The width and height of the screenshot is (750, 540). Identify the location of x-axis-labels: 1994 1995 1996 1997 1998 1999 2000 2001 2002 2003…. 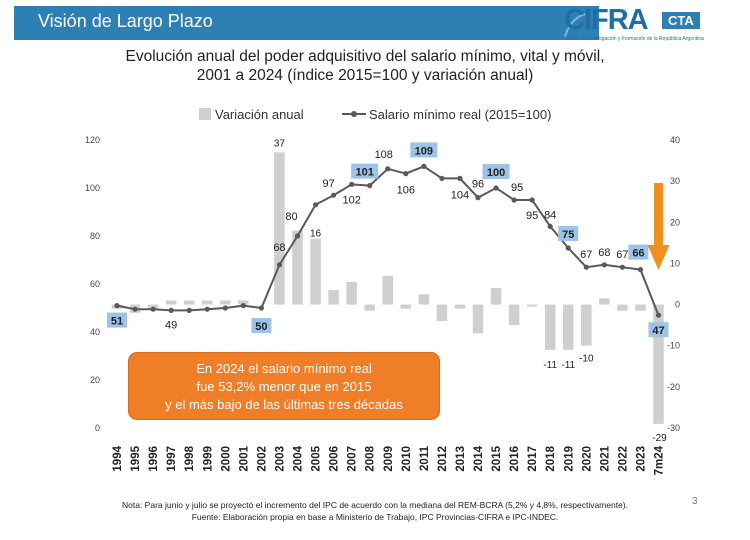
(389, 460).